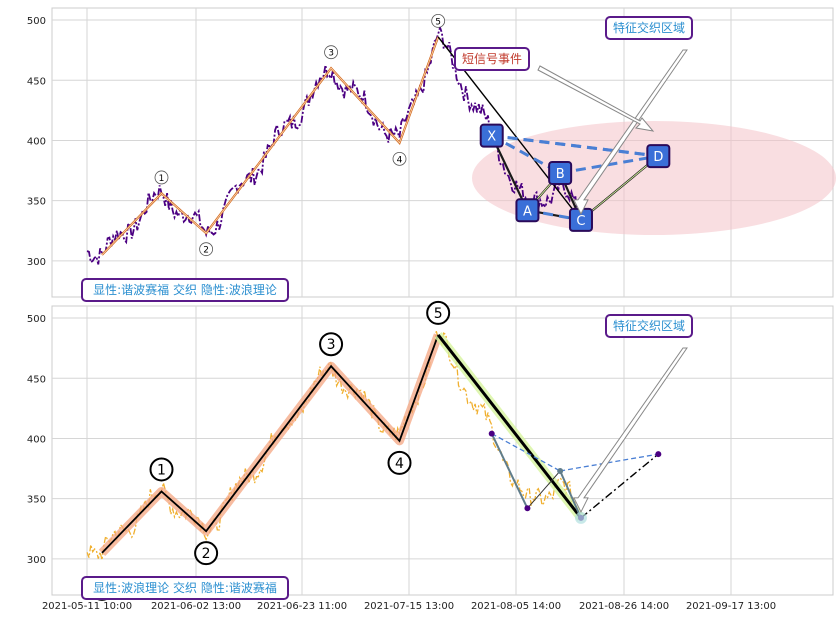 The image size is (839, 621). I want to click on x-tick-label: 2021-08-26 14:00, so click(624, 606).